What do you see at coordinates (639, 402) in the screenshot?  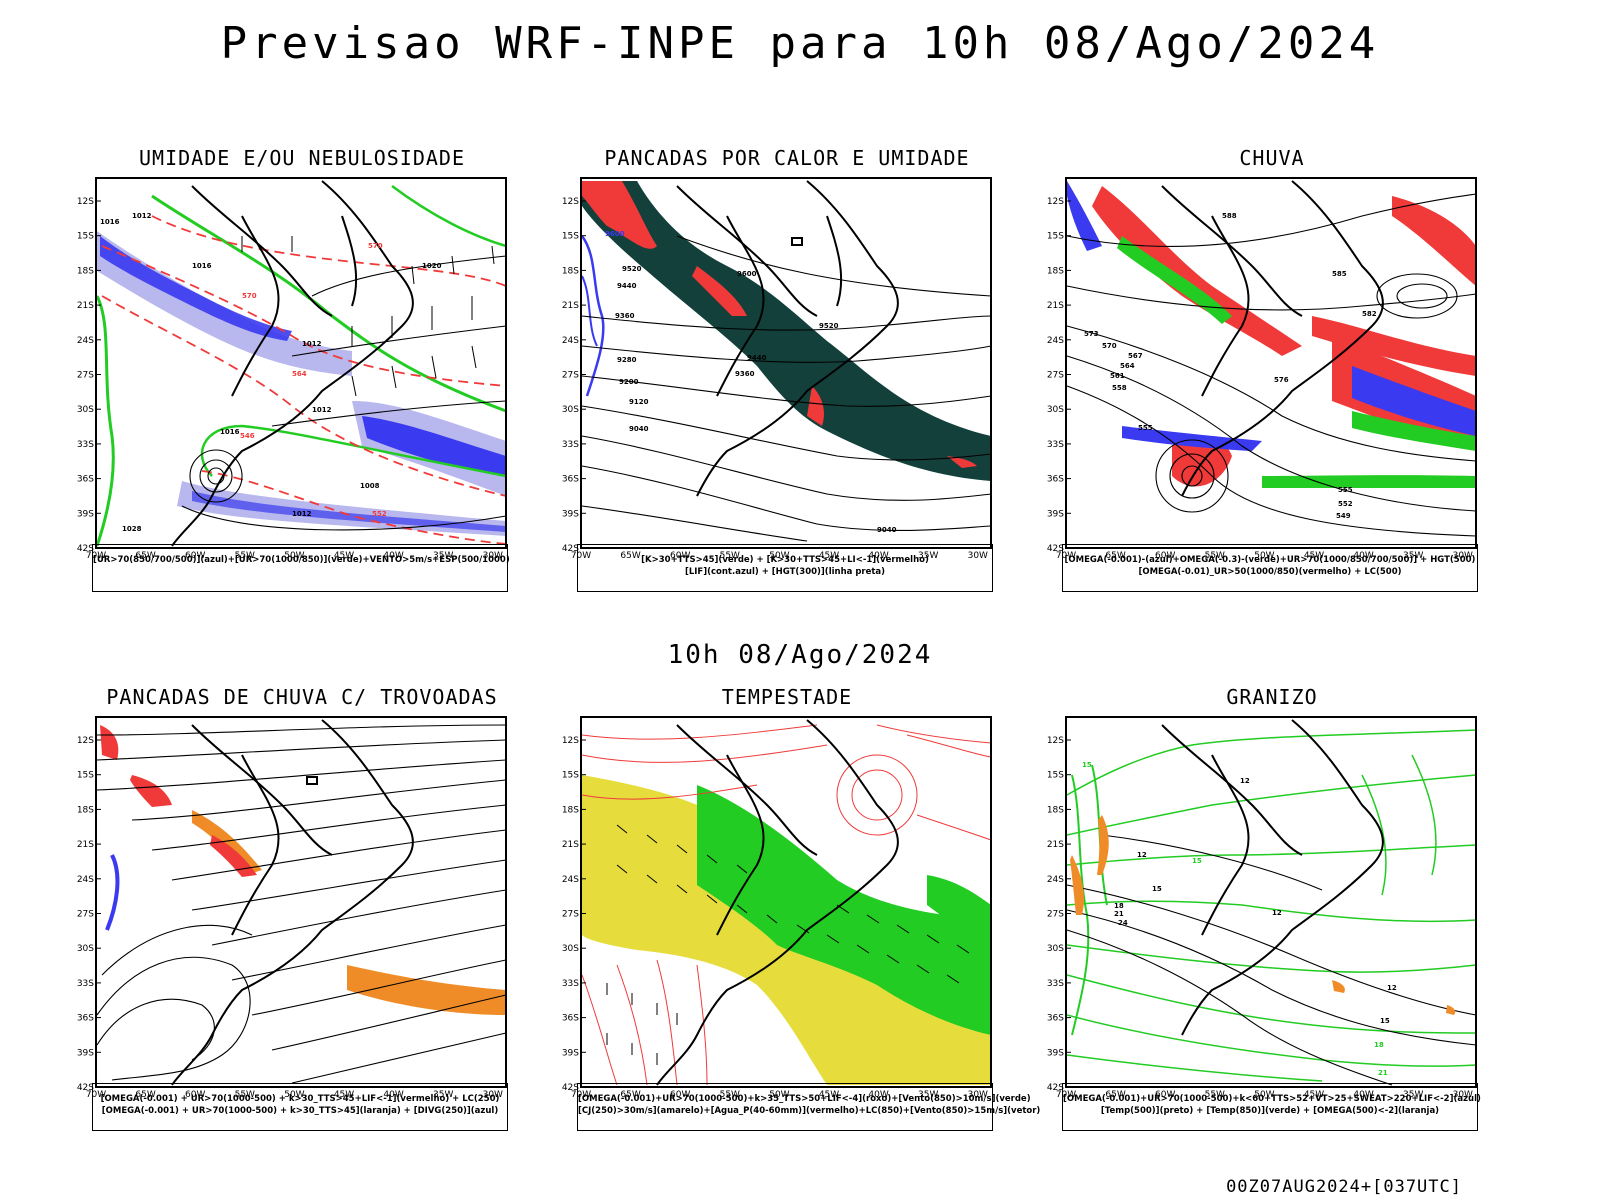 I see `svg-text: 9120` at bounding box center [639, 402].